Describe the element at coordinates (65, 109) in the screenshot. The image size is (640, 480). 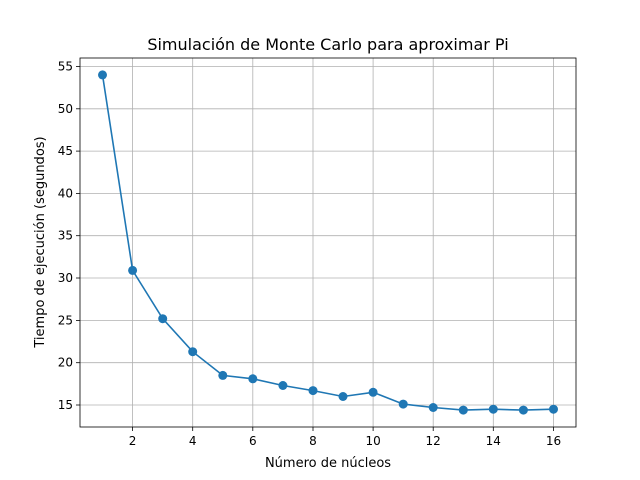
I see `y-tick-label: 50` at that location.